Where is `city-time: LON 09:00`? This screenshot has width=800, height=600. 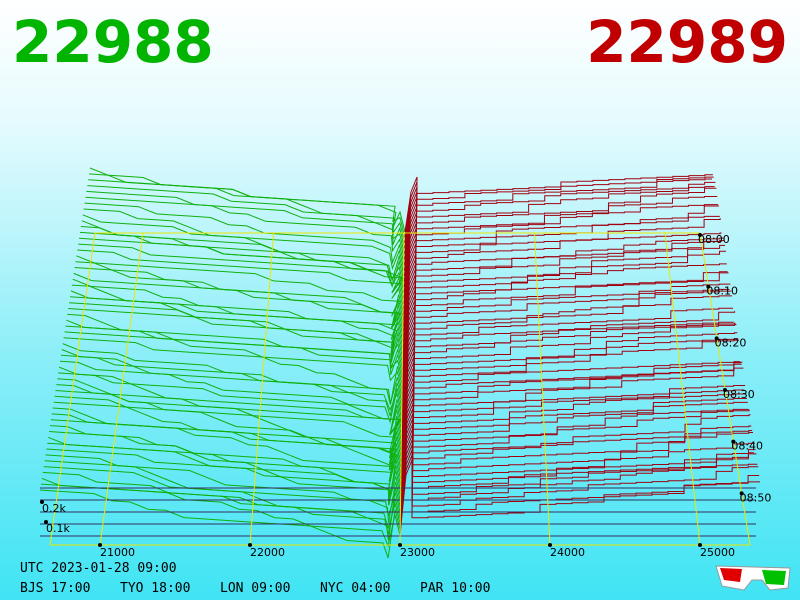 city-time: LON 09:00 is located at coordinates (255, 588).